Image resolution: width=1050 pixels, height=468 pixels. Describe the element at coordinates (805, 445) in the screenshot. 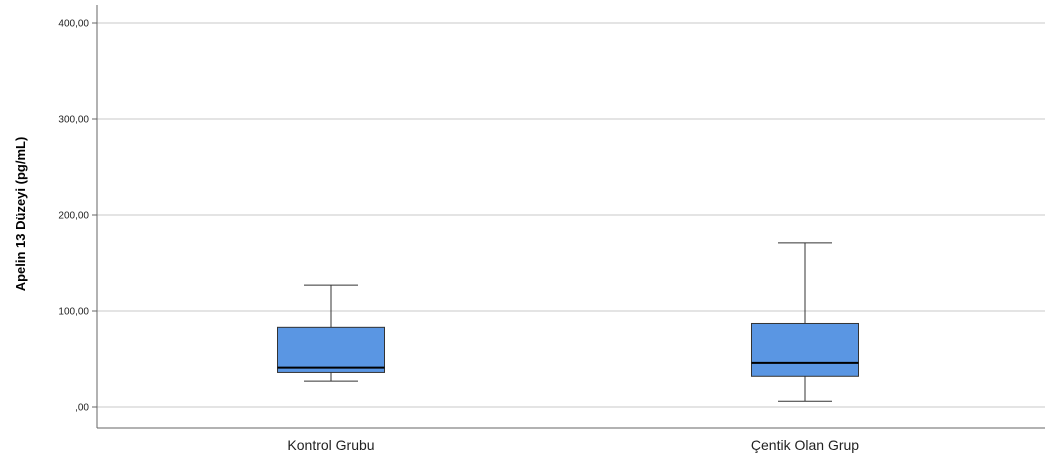

I see `x-category-label: Çentik Olan Grup` at that location.